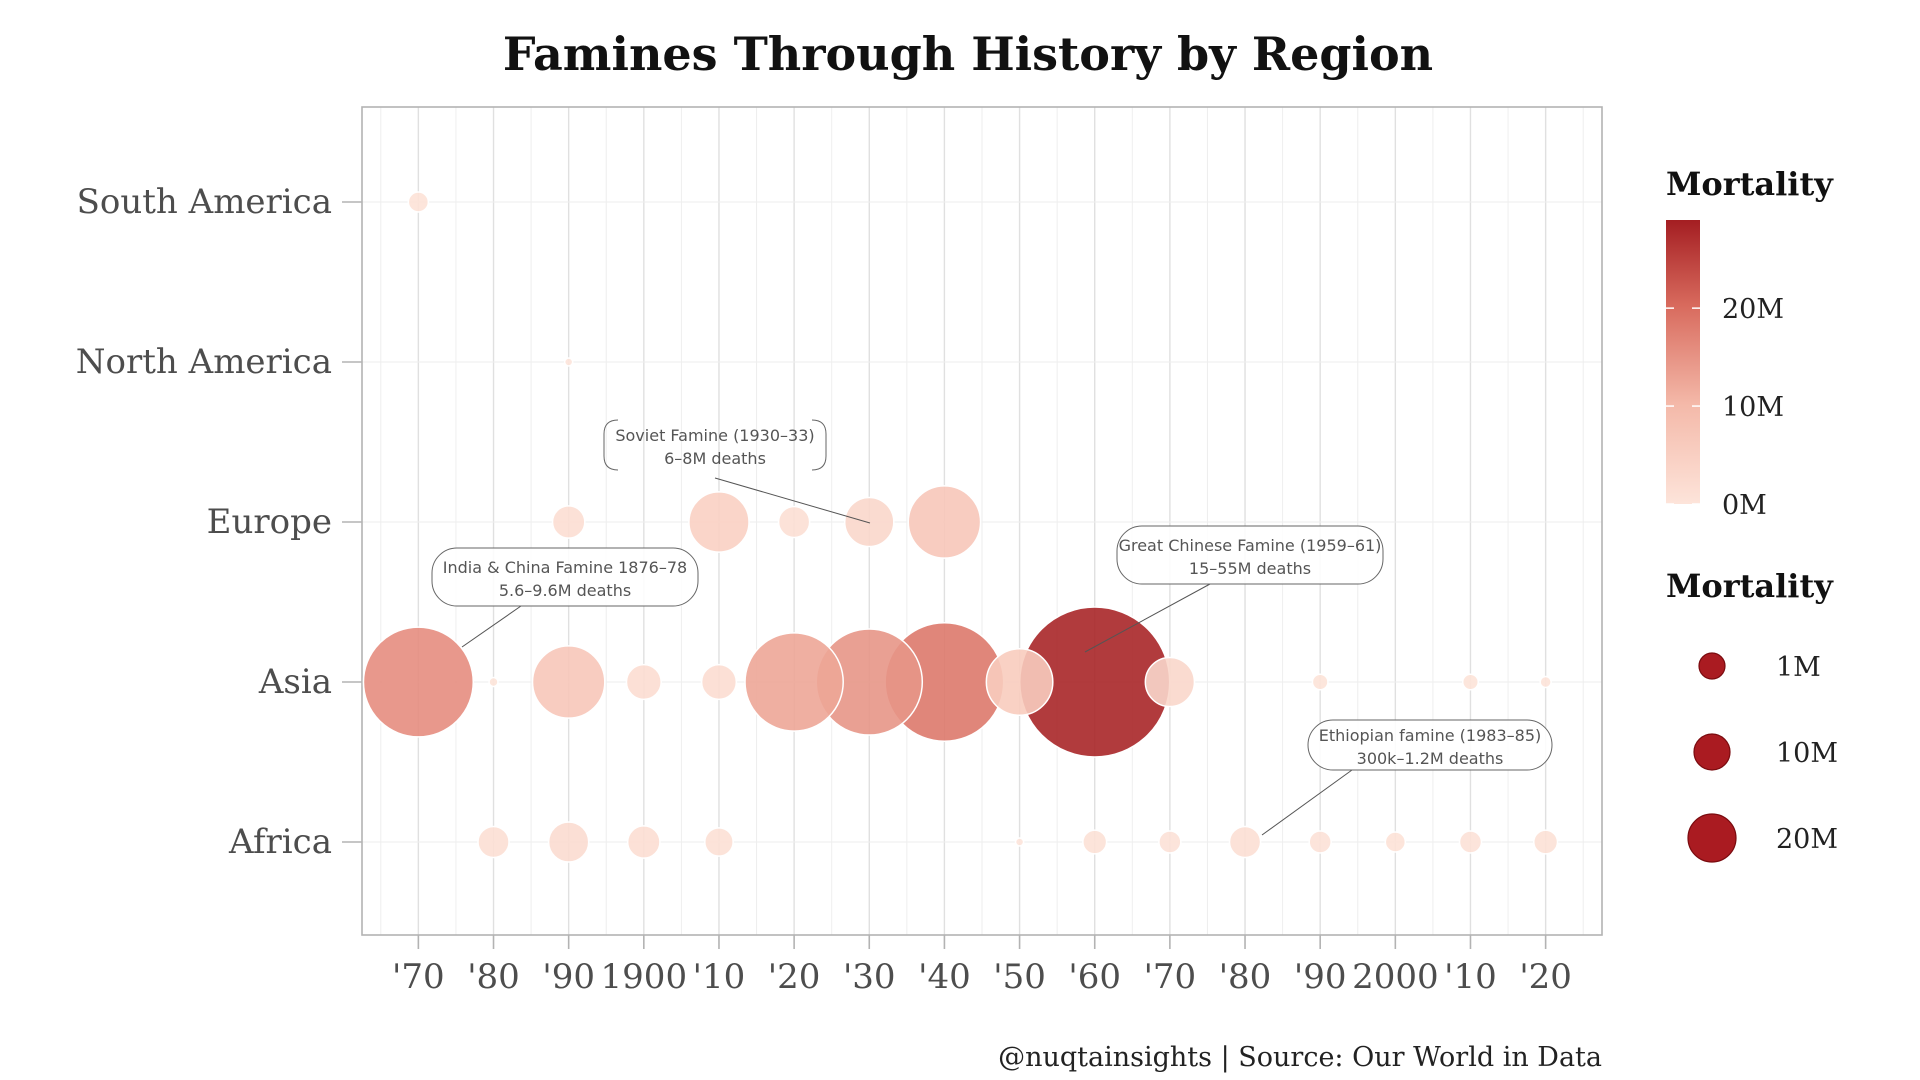 The height and width of the screenshot is (1080, 1920). What do you see at coordinates (204, 202) in the screenshot?
I see `y-tick-label-south-america: South America` at bounding box center [204, 202].